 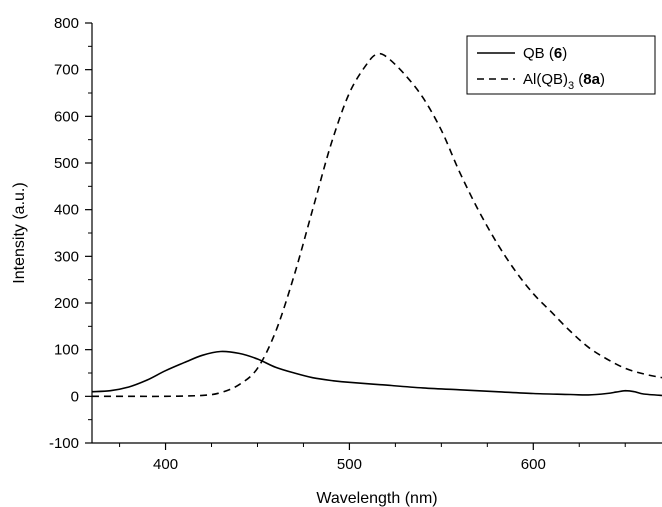 I want to click on y-tick-label: -100, so click(x=64, y=443).